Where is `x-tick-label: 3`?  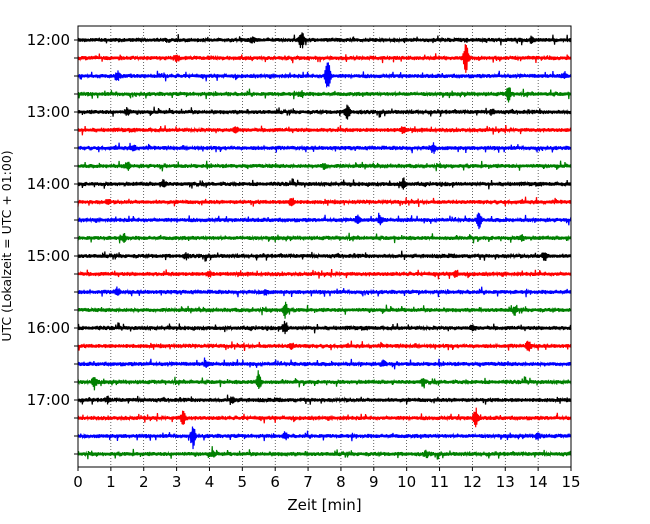
x-tick-label: 3 is located at coordinates (177, 482).